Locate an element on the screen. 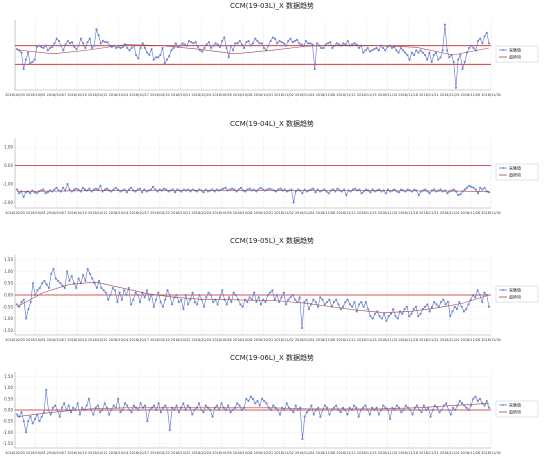  x-tick-label: 2016/10/21 is located at coordinates (181, 95).